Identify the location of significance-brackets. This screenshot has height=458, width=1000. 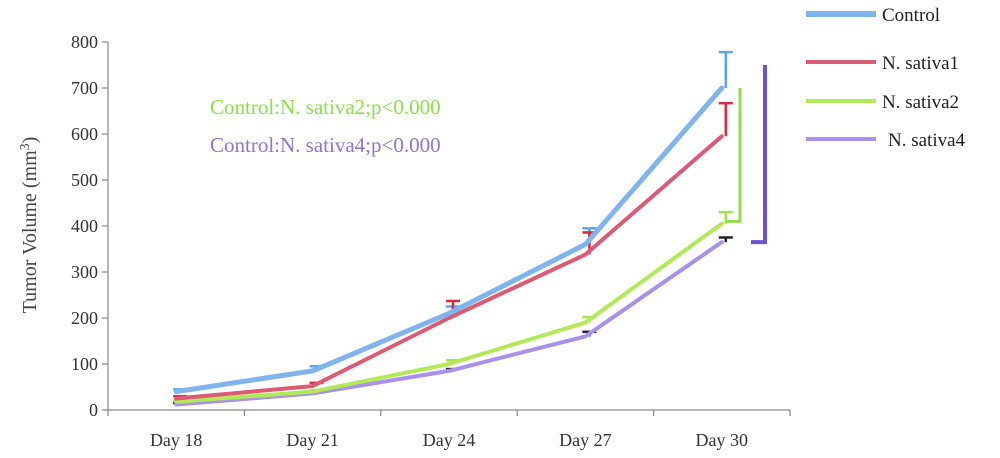
(746, 155).